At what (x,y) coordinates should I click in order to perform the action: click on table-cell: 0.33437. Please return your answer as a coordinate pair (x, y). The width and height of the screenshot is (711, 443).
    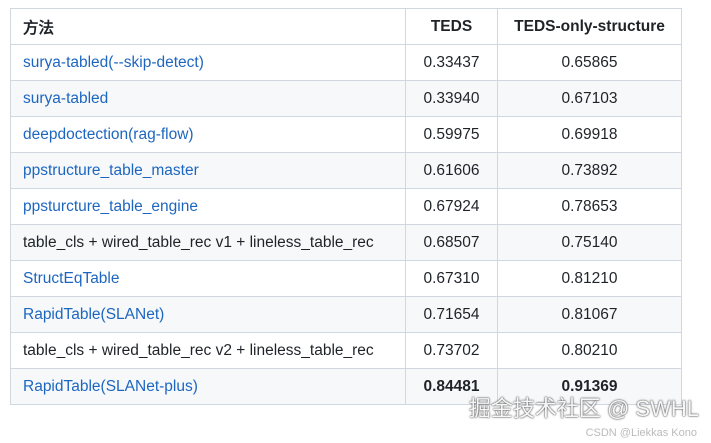
    Looking at the image, I should click on (451, 62).